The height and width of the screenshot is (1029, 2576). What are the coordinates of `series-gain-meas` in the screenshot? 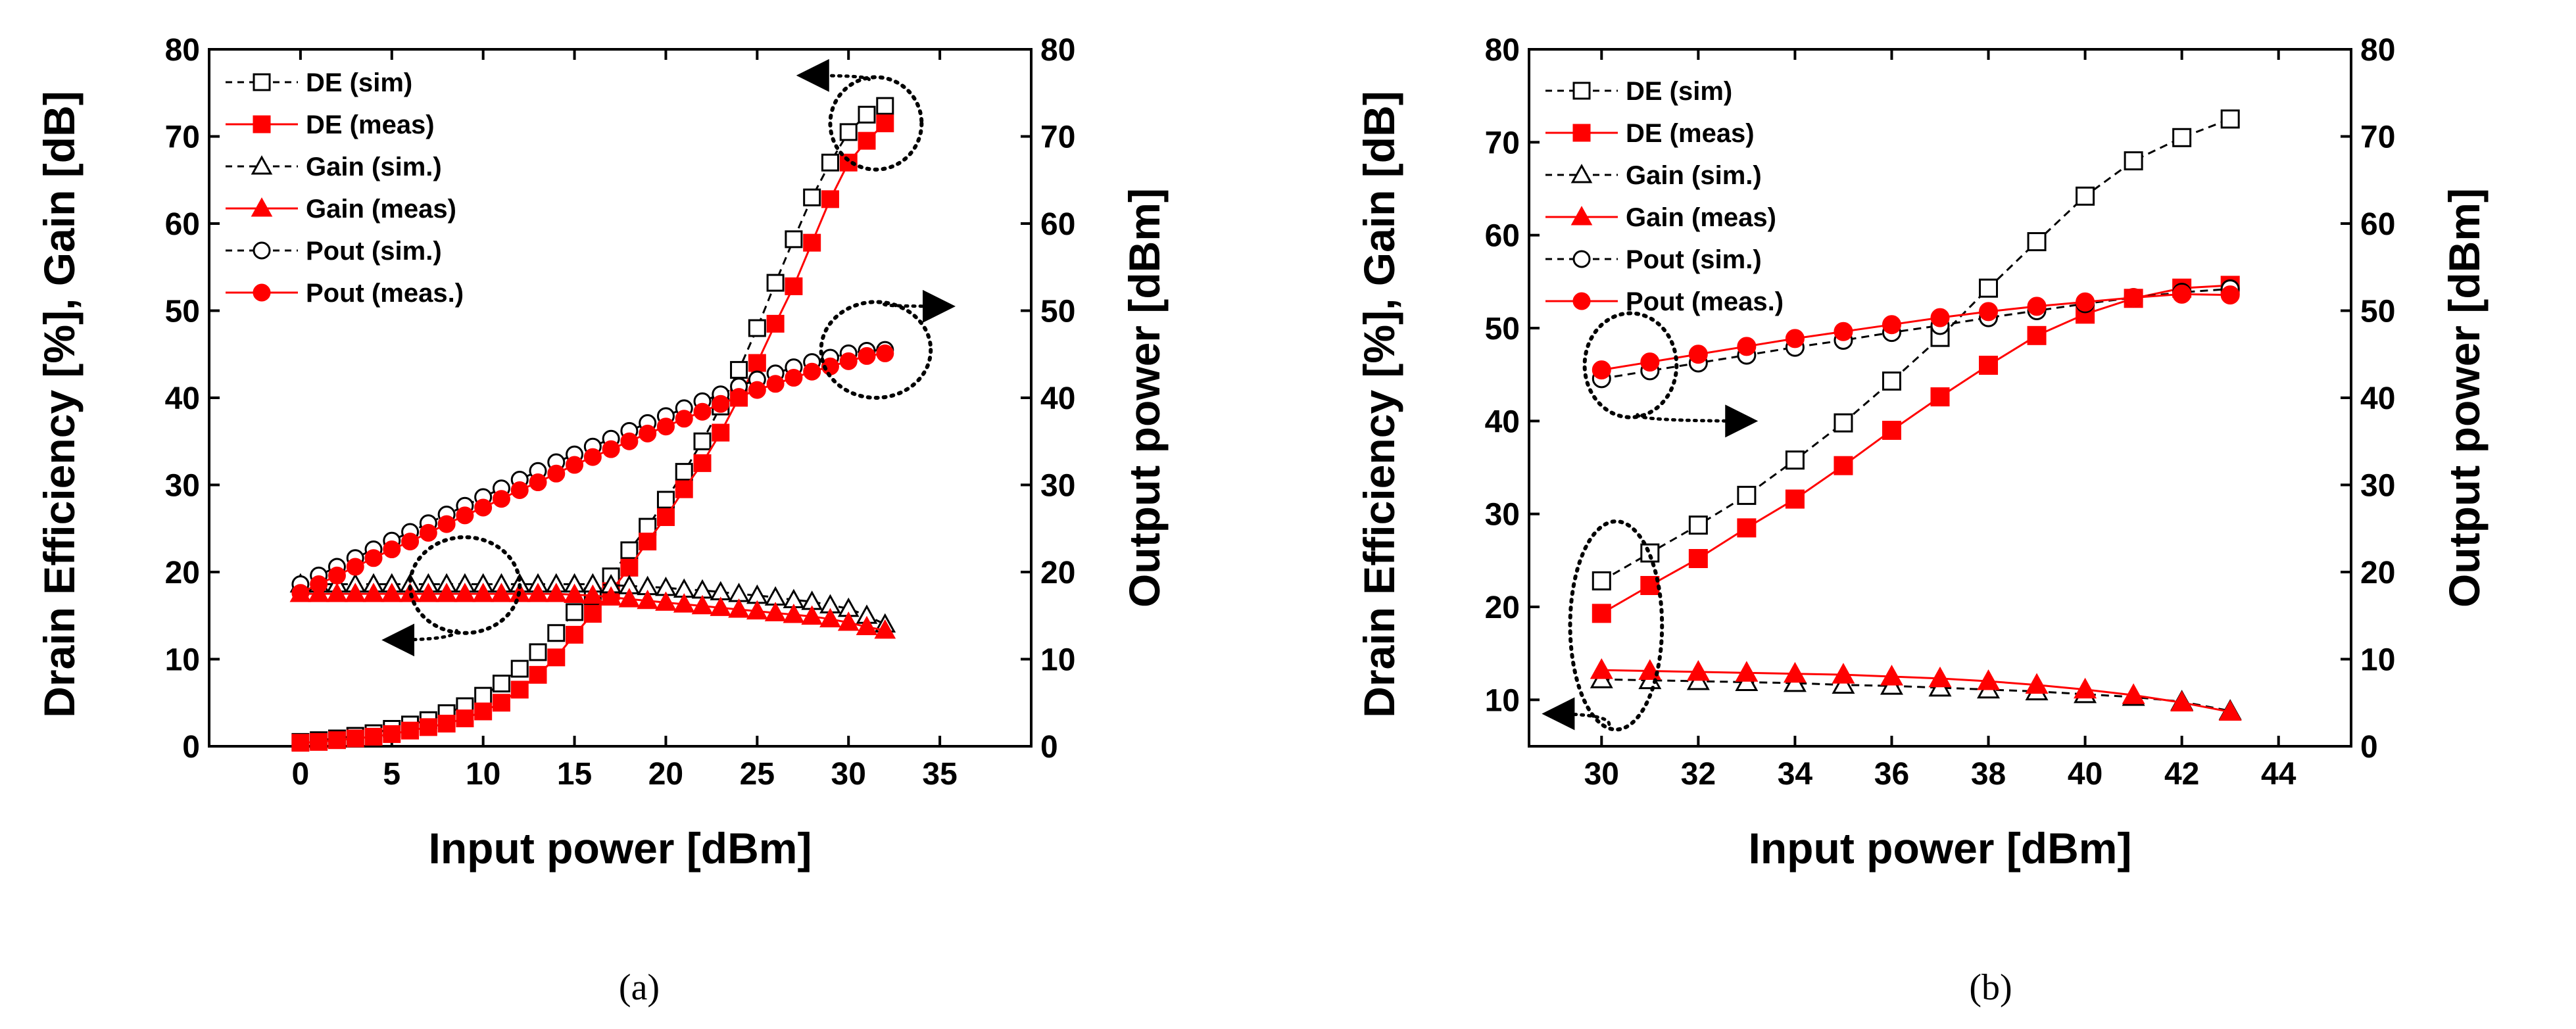 It's located at (1916, 689).